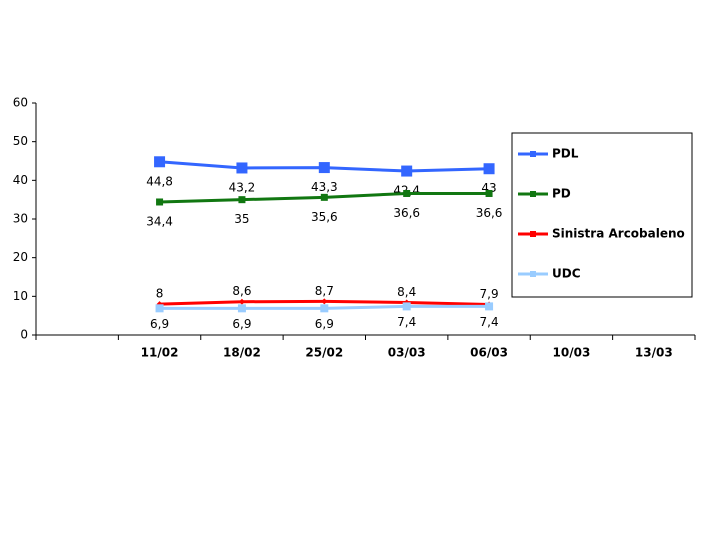 This screenshot has width=720, height=540. Describe the element at coordinates (242, 353) in the screenshot. I see `x-tick-label: 18/02` at that location.